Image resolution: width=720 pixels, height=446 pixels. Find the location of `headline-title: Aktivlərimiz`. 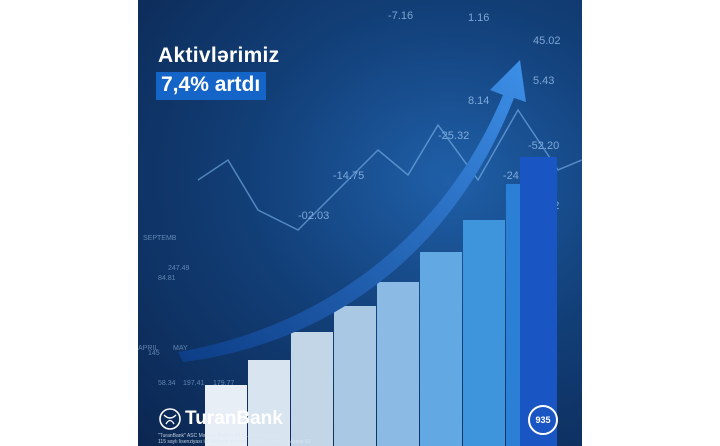

headline-title: Aktivlərimiz is located at coordinates (219, 55).